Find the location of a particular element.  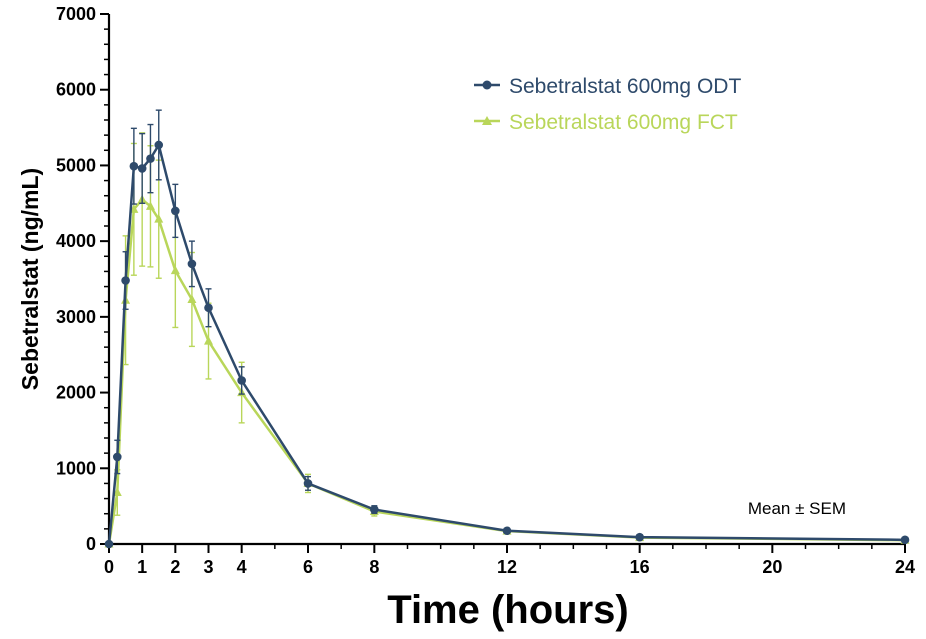

x-tick-label: 12 is located at coordinates (507, 567).